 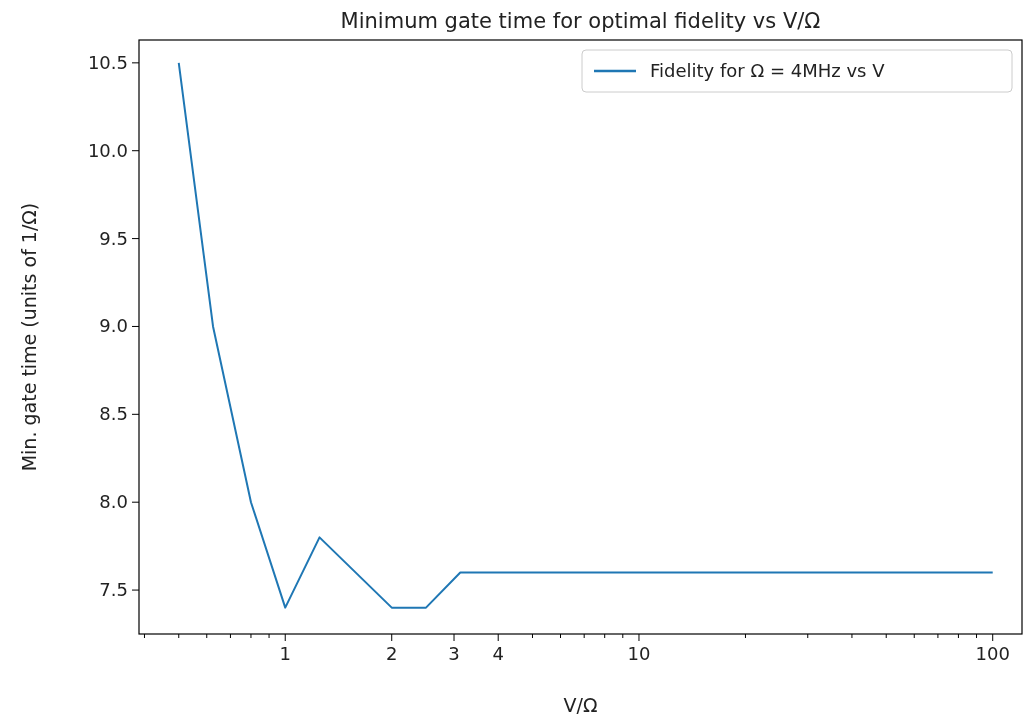 What do you see at coordinates (580, 705) in the screenshot?
I see `x-axis-title: V/Ω` at bounding box center [580, 705].